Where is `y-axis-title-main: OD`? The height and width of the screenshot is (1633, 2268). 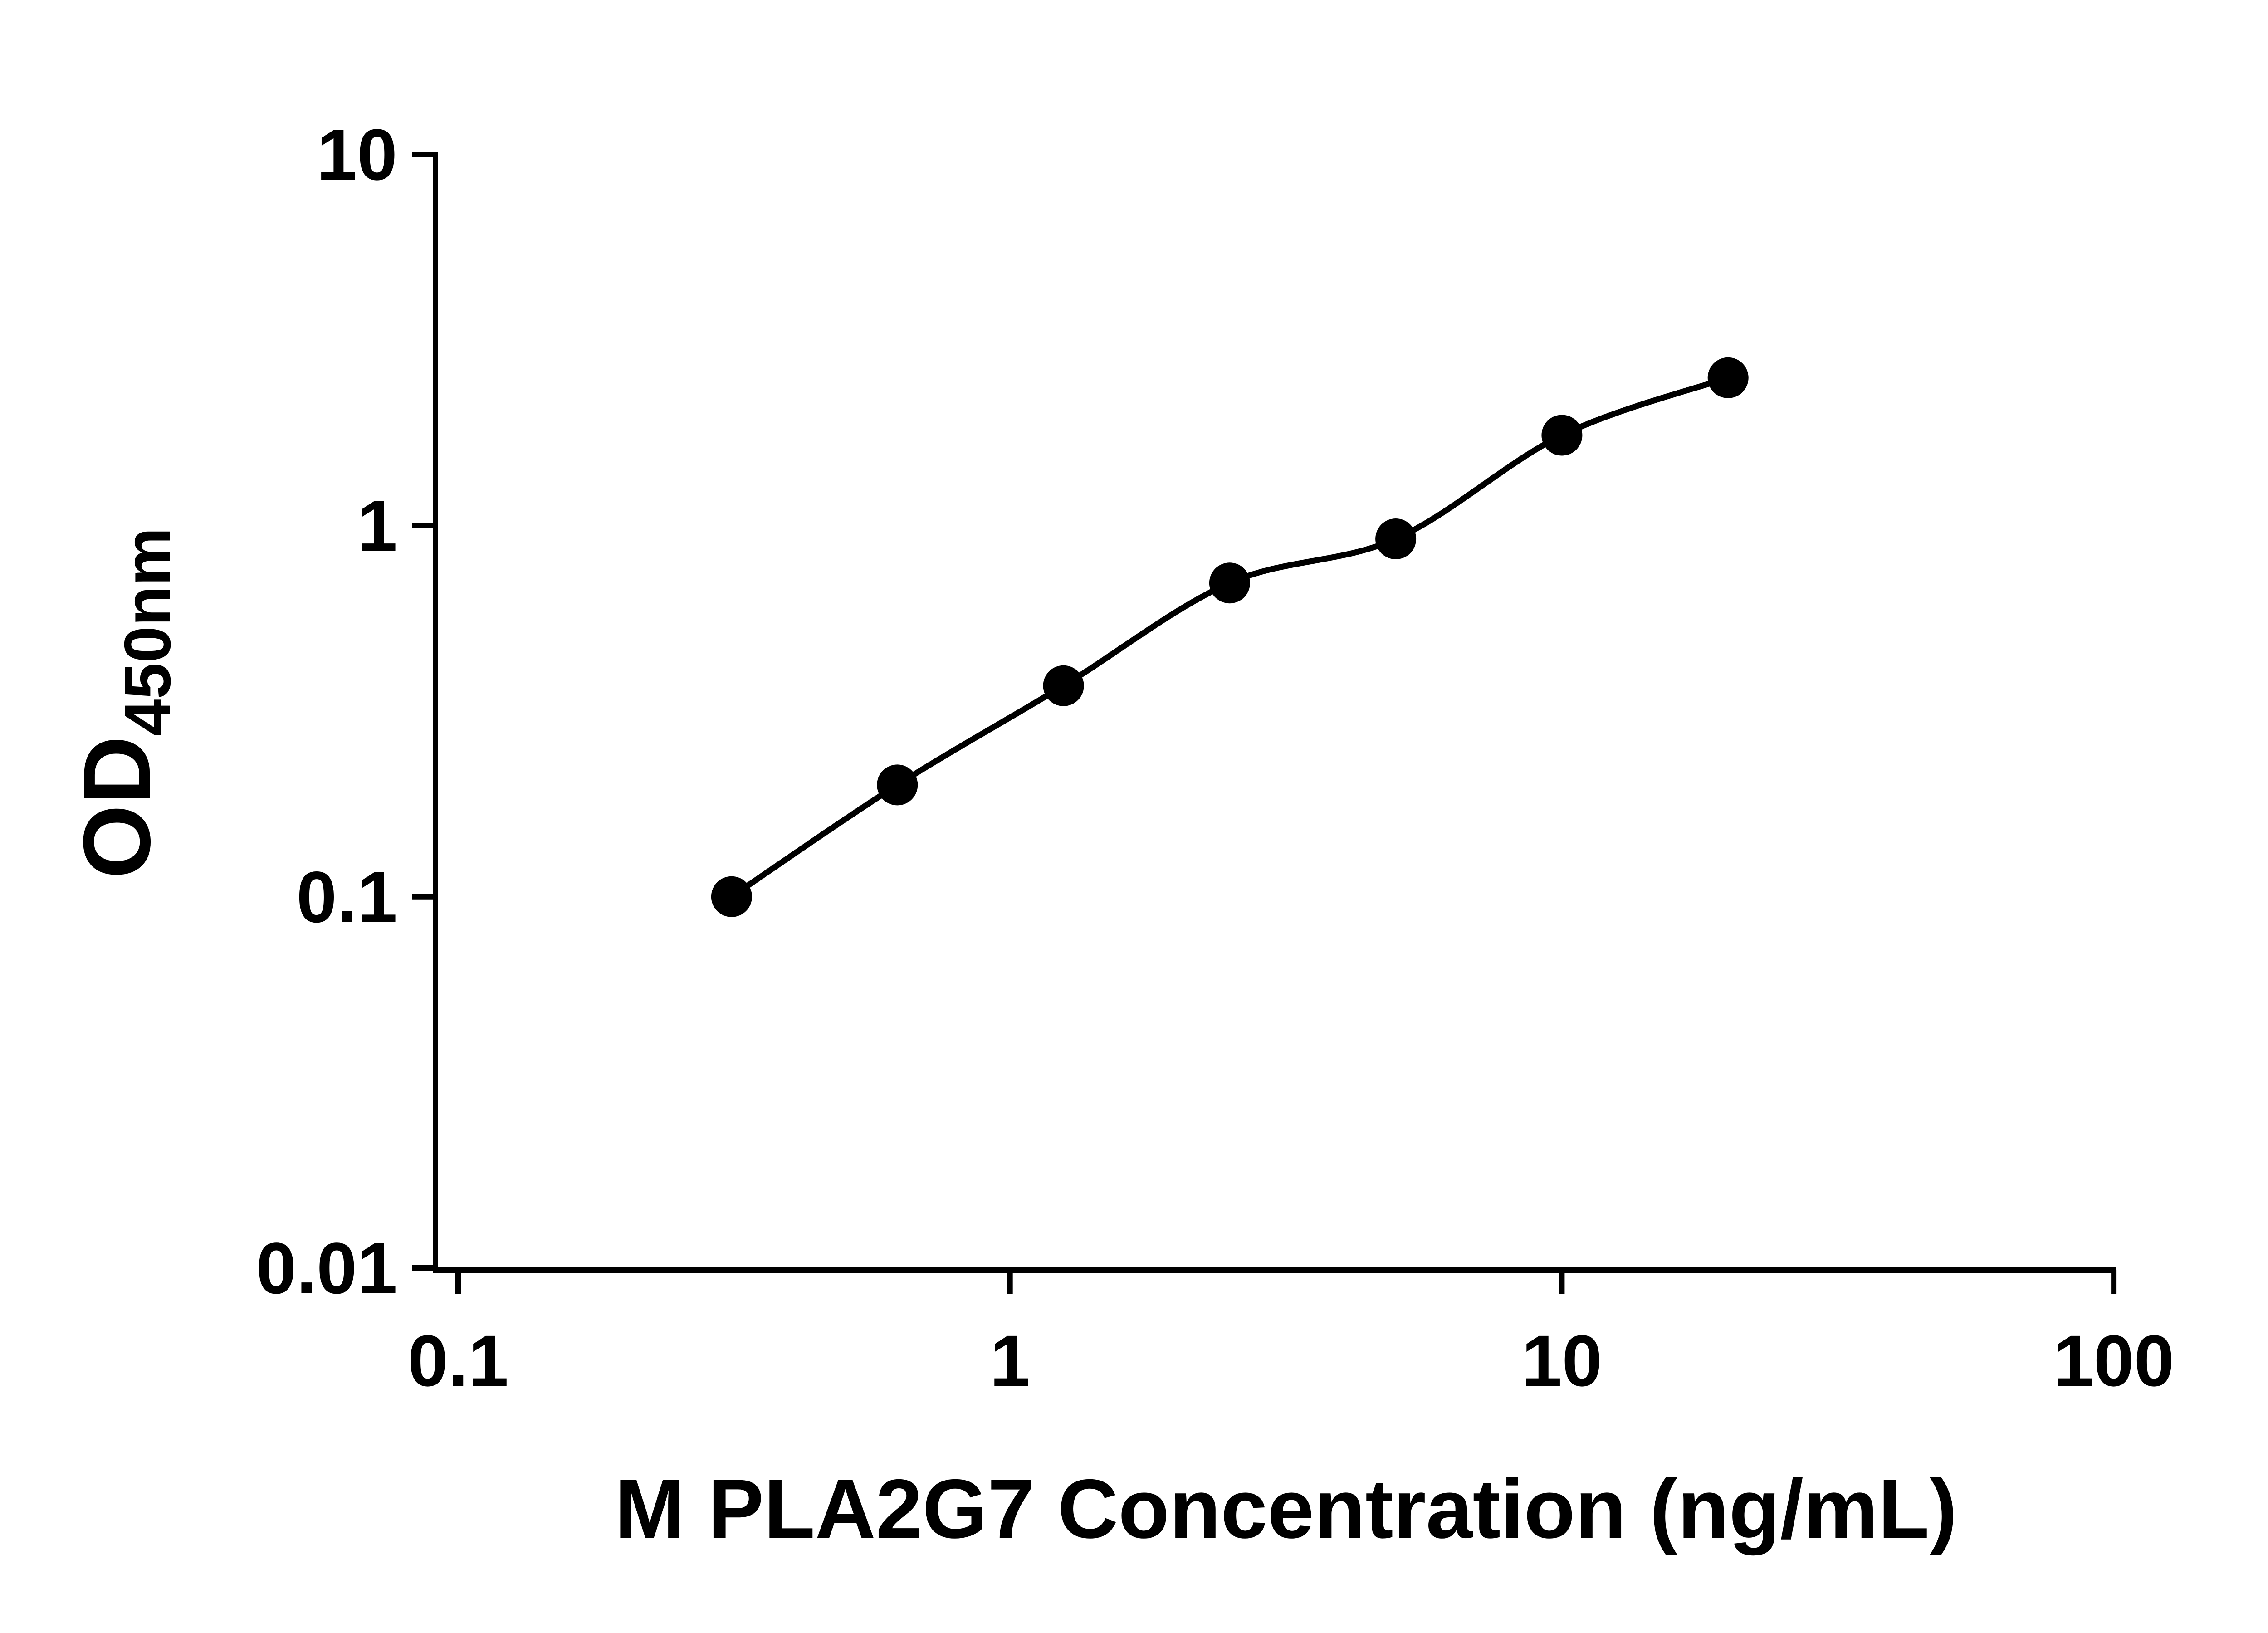
y-axis-title-main: OD is located at coordinates (117, 807).